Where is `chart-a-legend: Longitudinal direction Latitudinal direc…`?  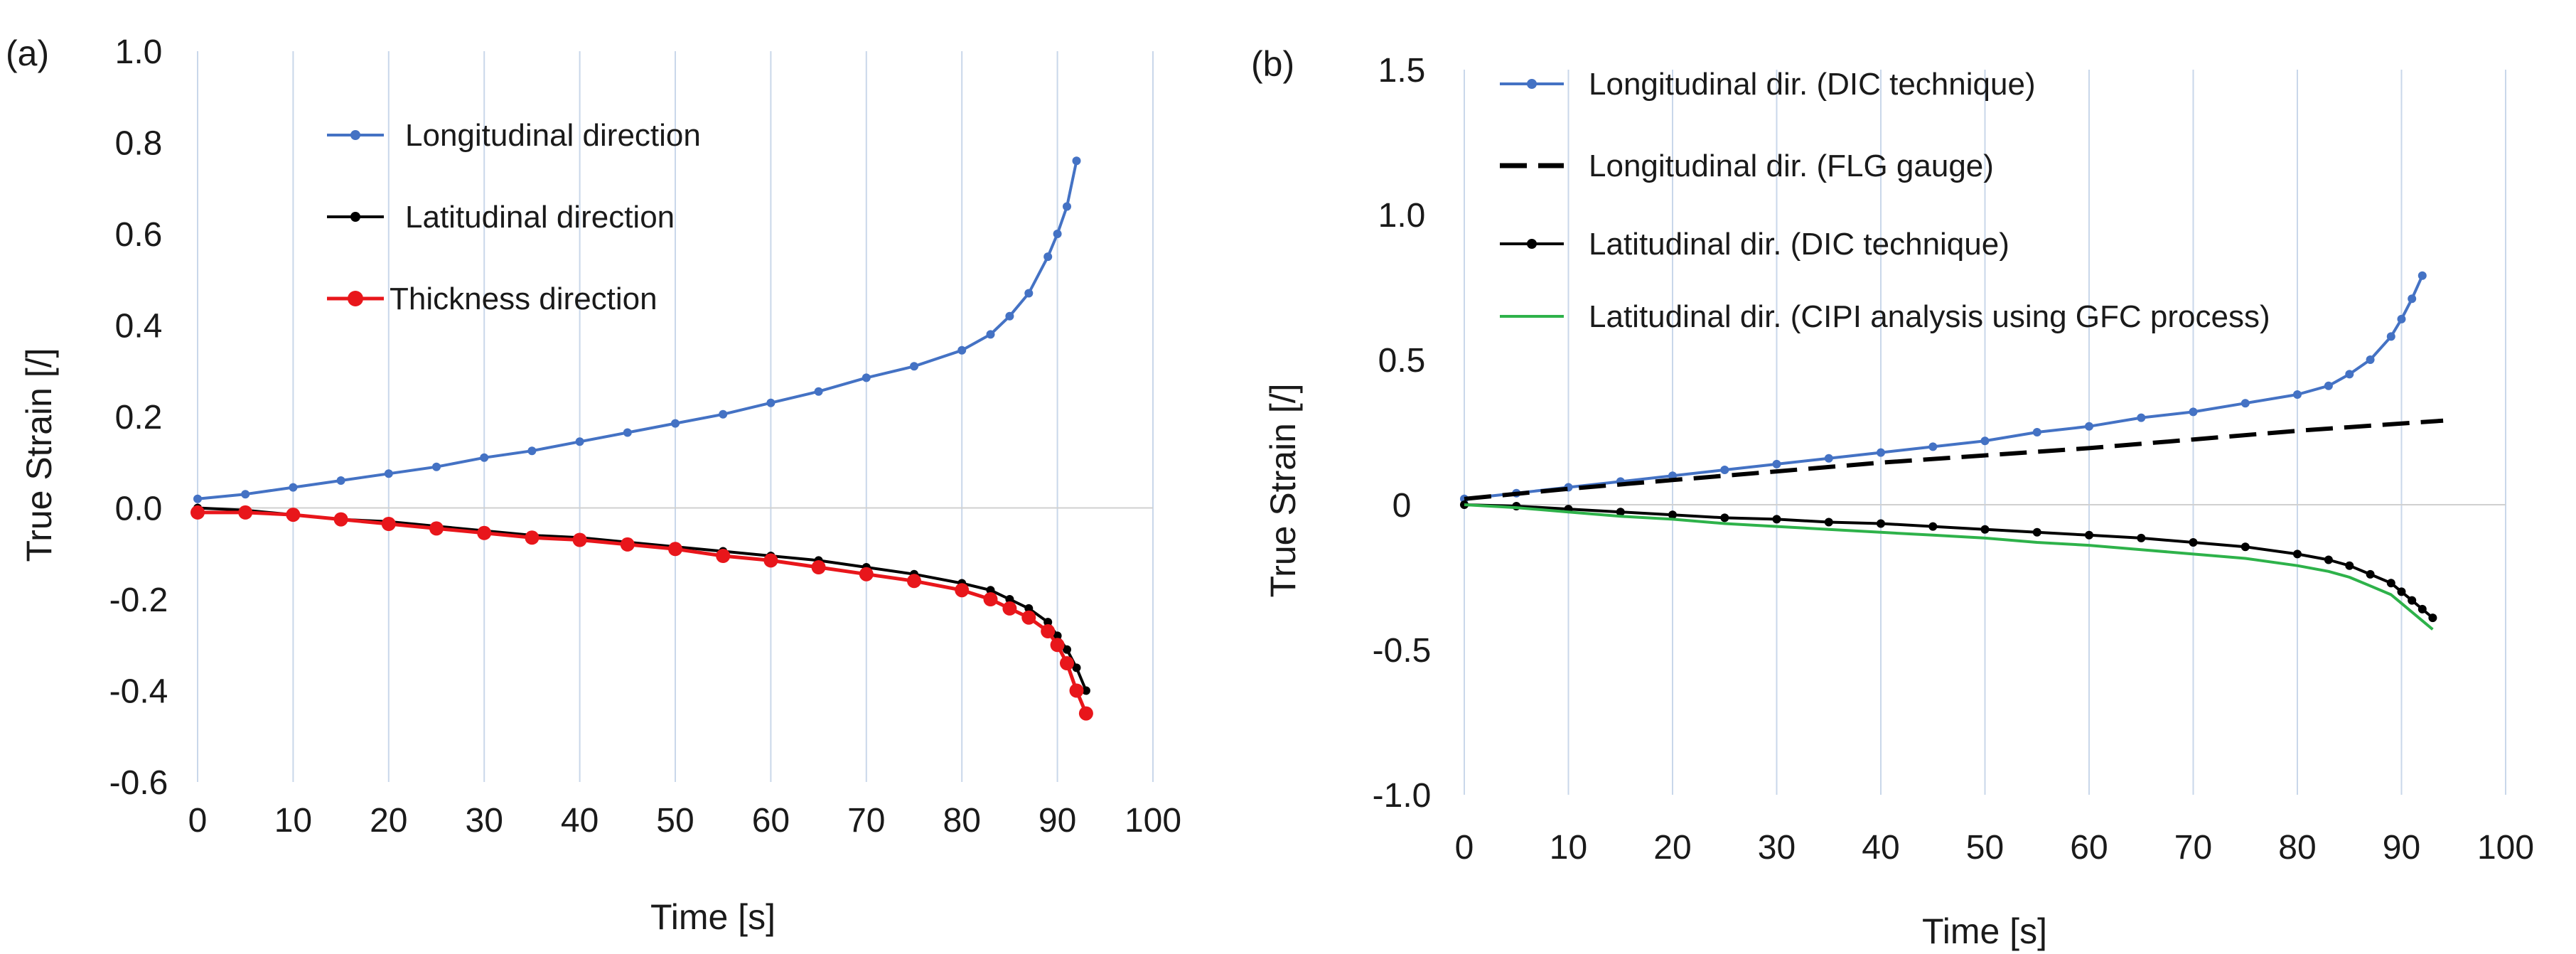
chart-a-legend: Longitudinal direction Latitudinal direc… is located at coordinates (514, 217).